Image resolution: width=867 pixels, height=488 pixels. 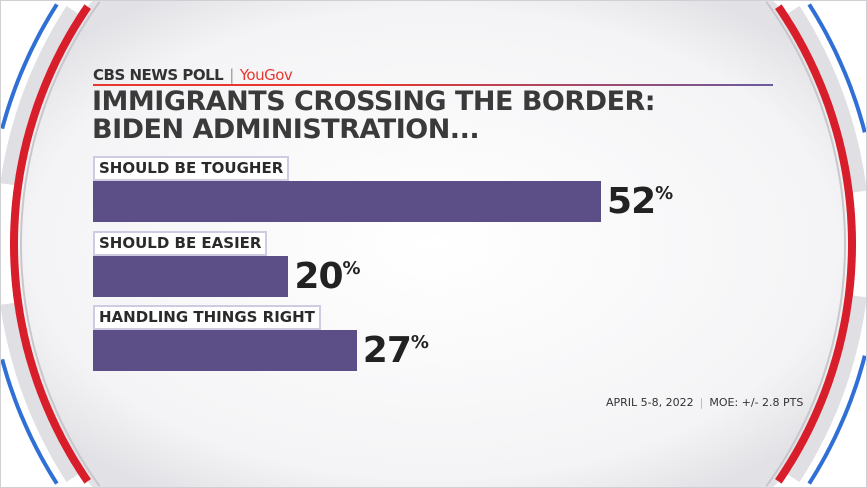 I want to click on category-label: SHOULD BE EASIER, so click(x=180, y=243).